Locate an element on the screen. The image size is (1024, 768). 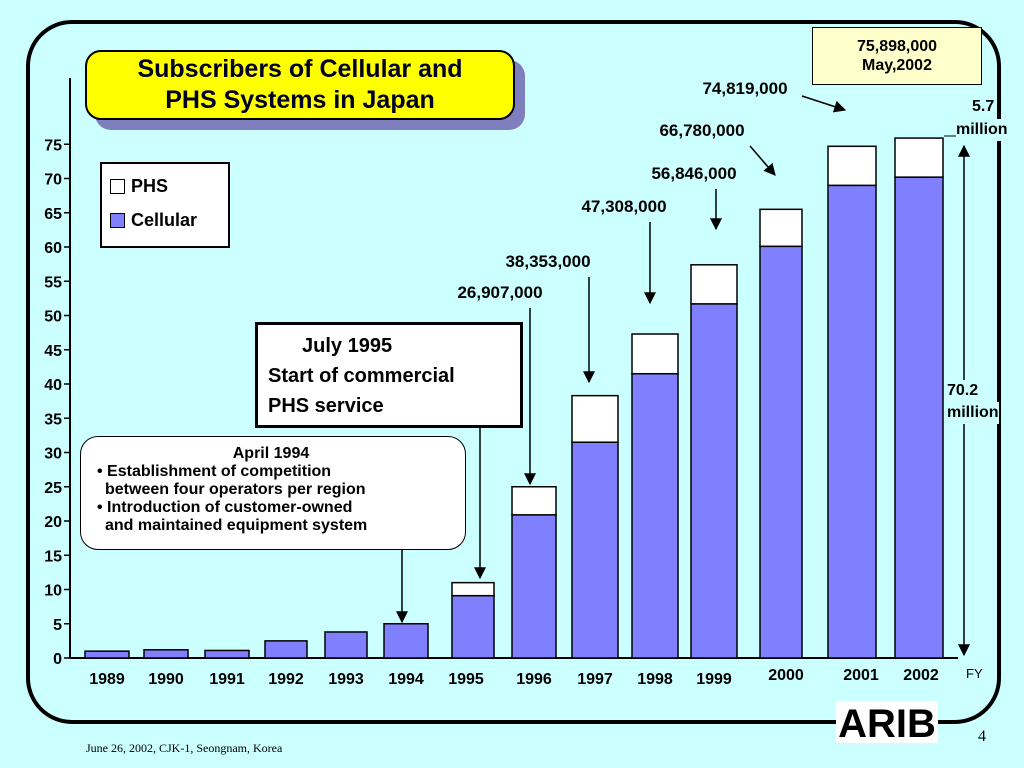
x-tick-label: 1989 is located at coordinates (107, 679).